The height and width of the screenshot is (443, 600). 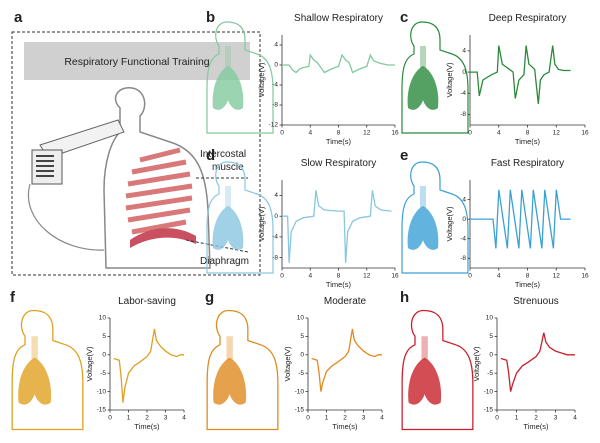 I want to click on chart-title: Shallow Respiratory, so click(x=338, y=18).